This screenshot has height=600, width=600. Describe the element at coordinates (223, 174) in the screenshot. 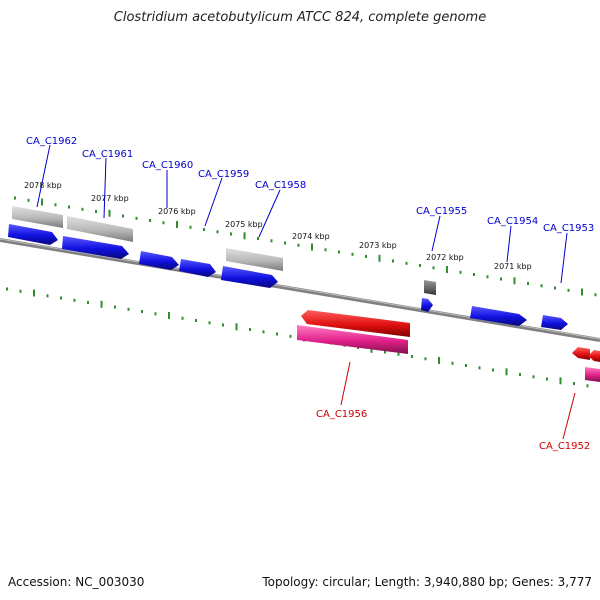

I see `gene-label-c1959: CA_C1959` at that location.